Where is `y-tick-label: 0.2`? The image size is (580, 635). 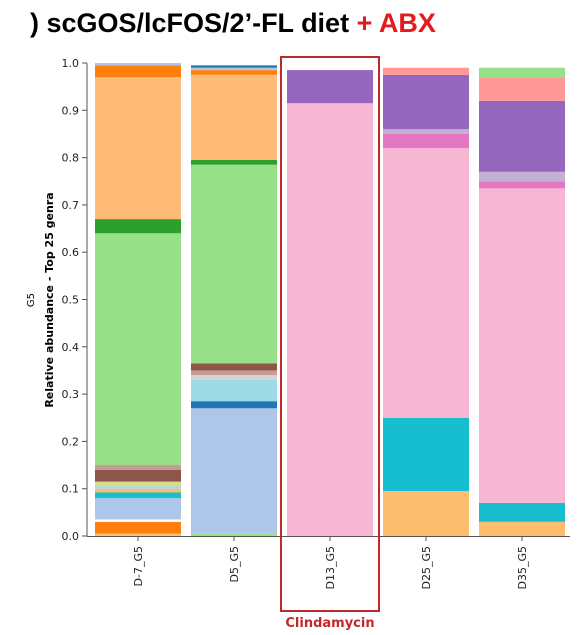
y-tick-label: 0.2 is located at coordinates (71, 441).